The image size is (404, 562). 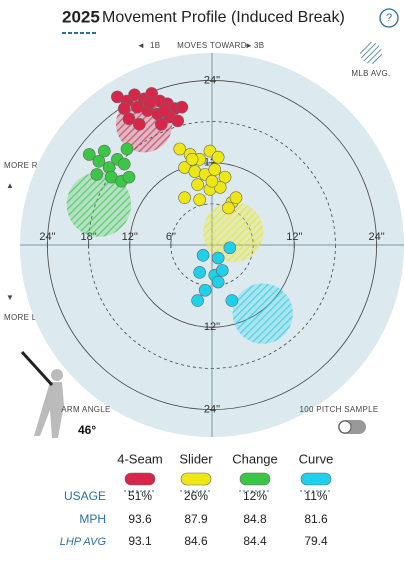 I want to click on avg-icon, so click(x=371, y=53).